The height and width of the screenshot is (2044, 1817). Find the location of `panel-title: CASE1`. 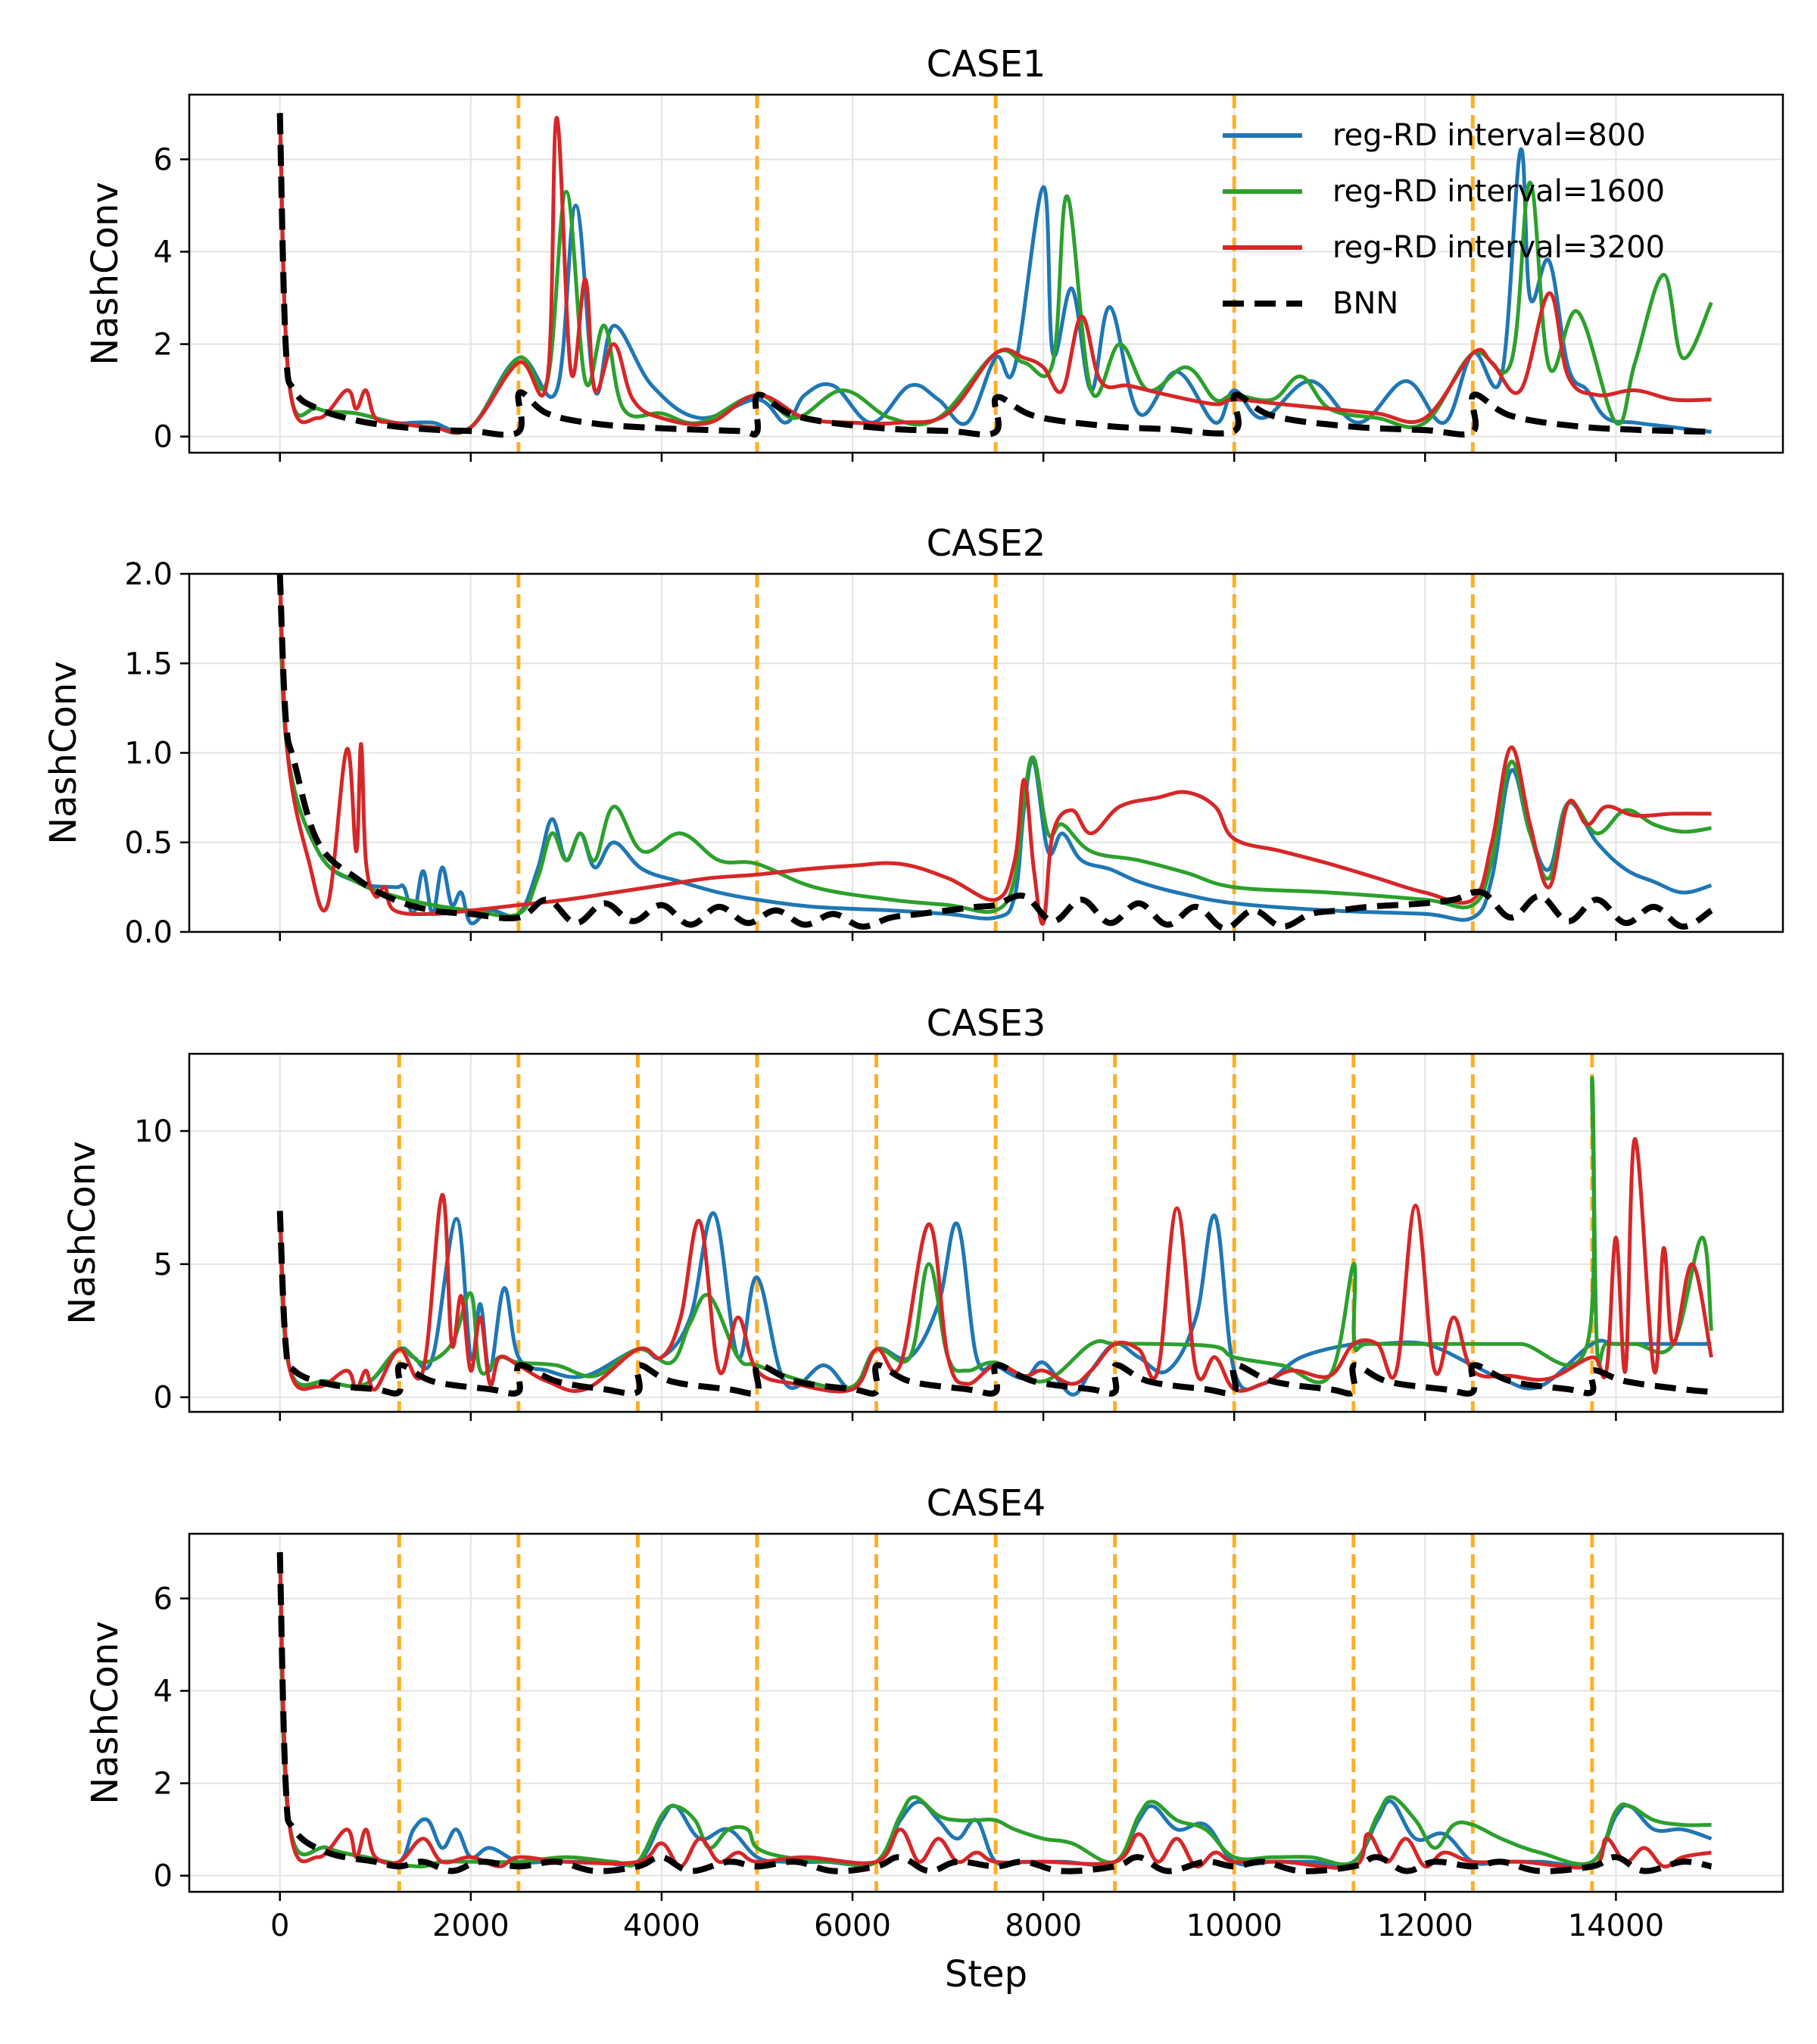

panel-title: CASE1 is located at coordinates (986, 64).